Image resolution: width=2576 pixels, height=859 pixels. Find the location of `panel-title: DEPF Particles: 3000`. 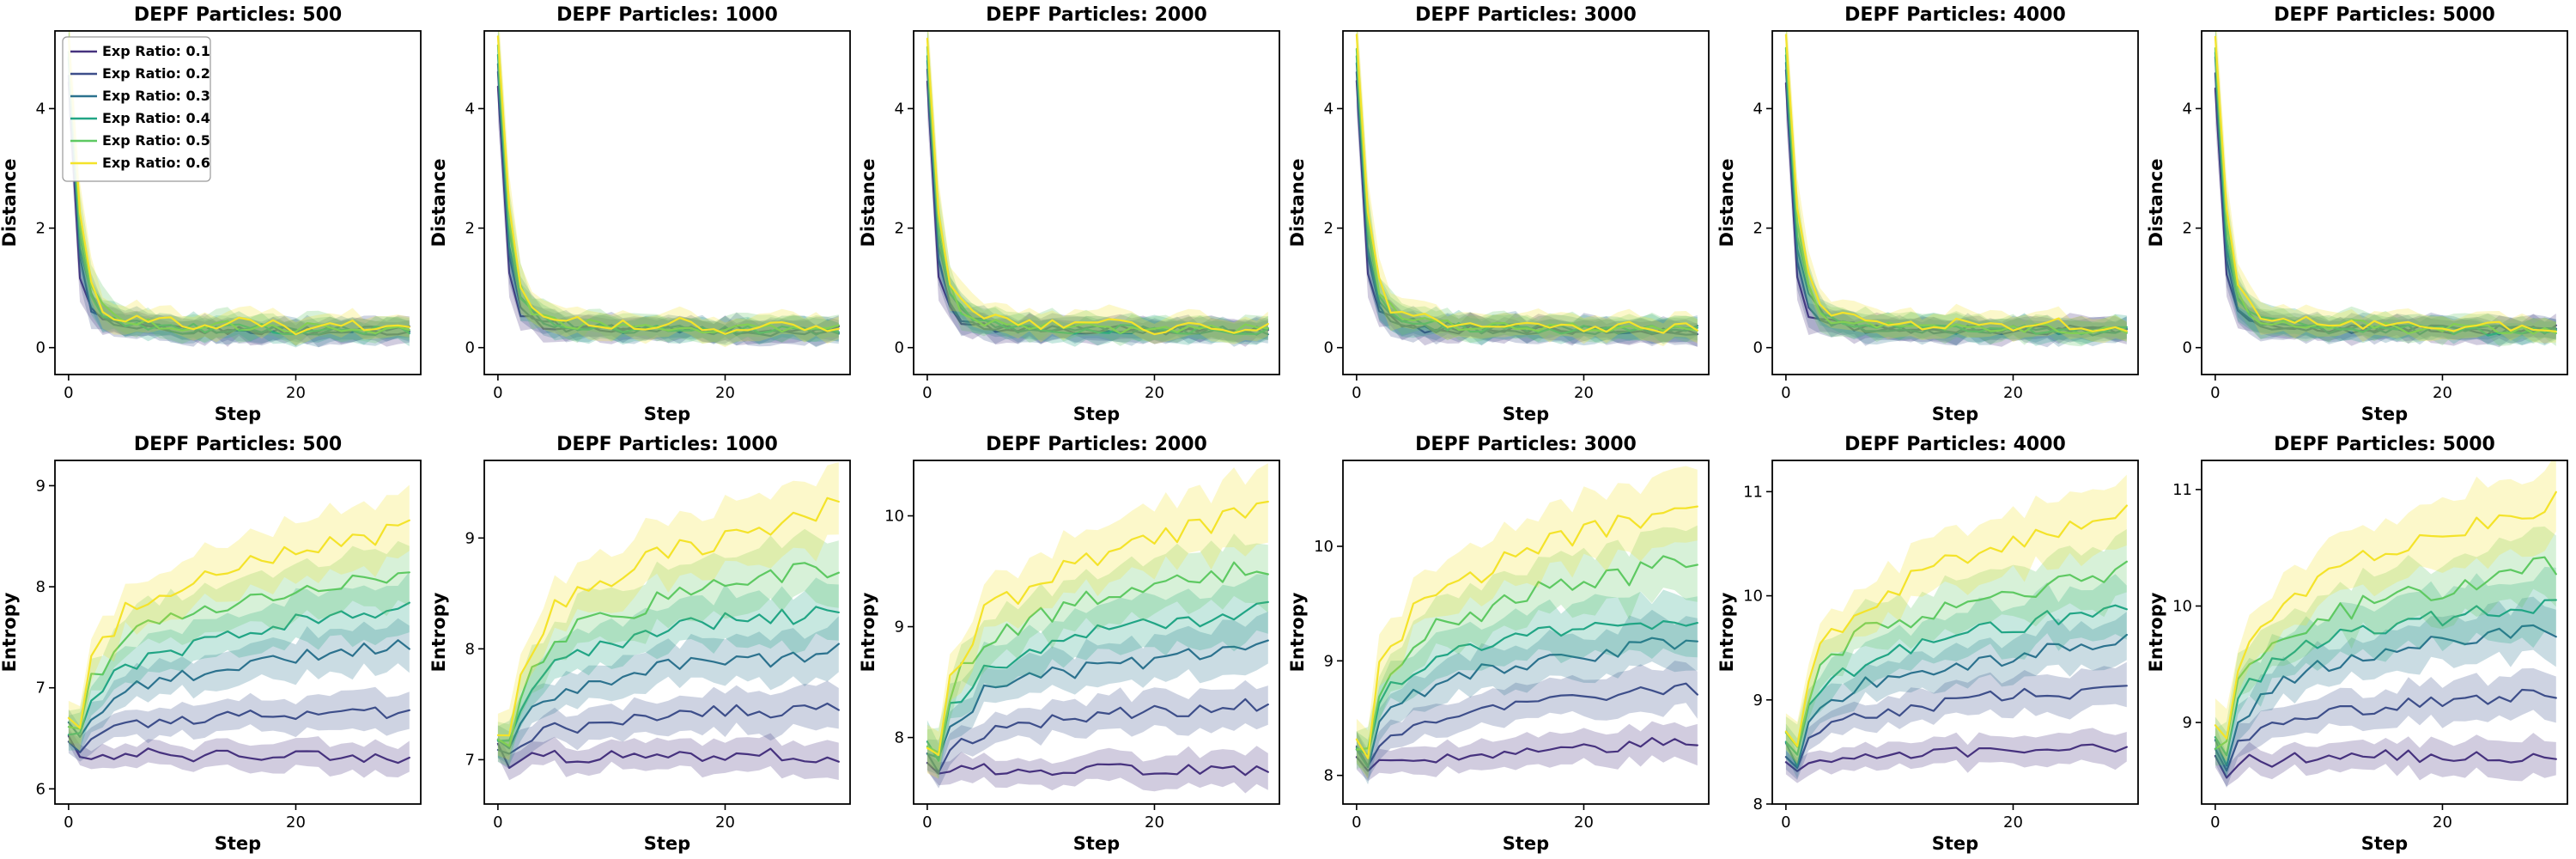

panel-title: DEPF Particles: 3000 is located at coordinates (1526, 444).